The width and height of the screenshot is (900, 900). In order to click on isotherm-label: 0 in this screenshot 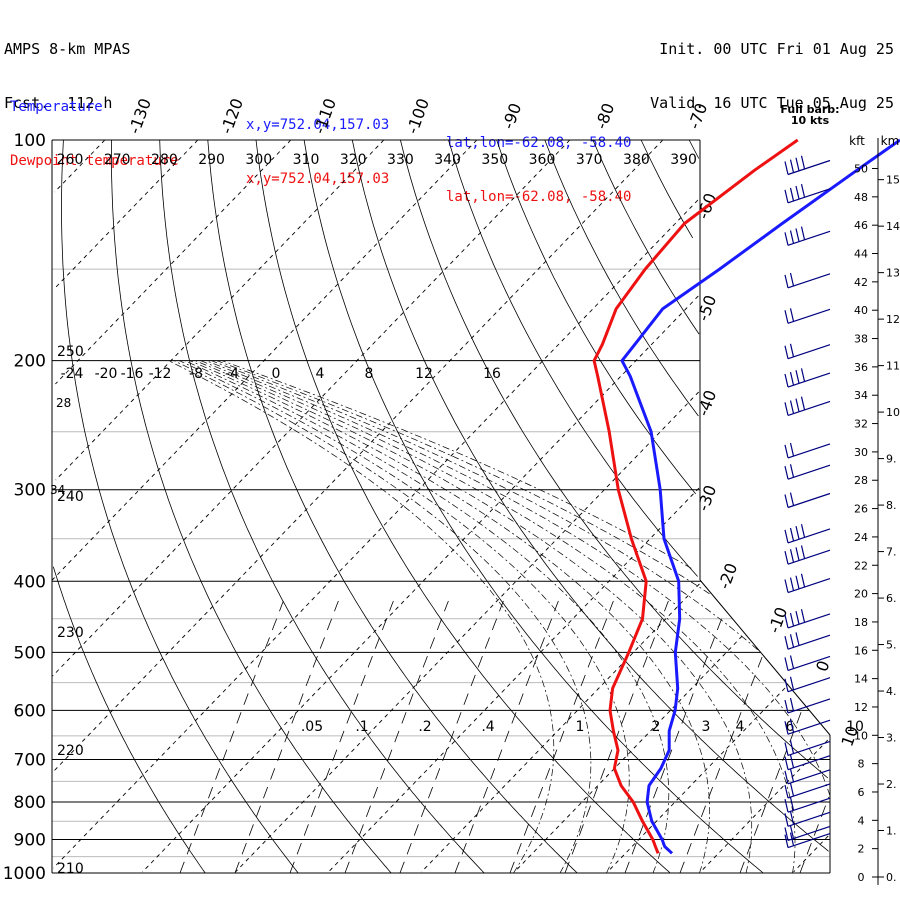, I will do `click(822, 666)`.